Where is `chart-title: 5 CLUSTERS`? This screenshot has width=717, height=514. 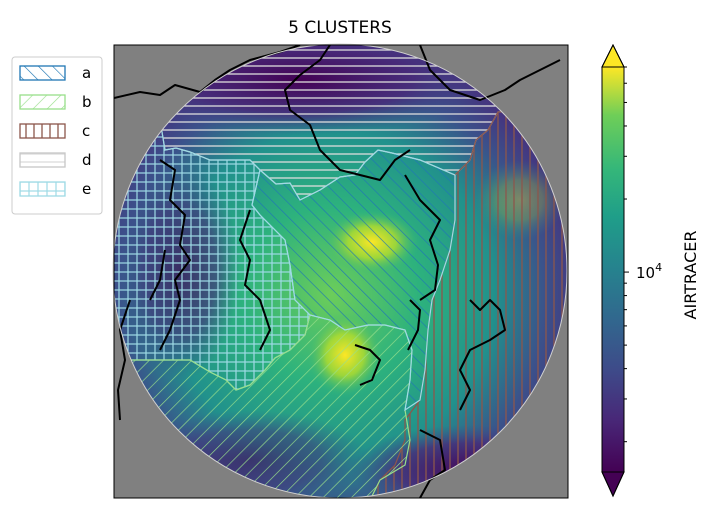
chart-title: 5 CLUSTERS is located at coordinates (340, 28).